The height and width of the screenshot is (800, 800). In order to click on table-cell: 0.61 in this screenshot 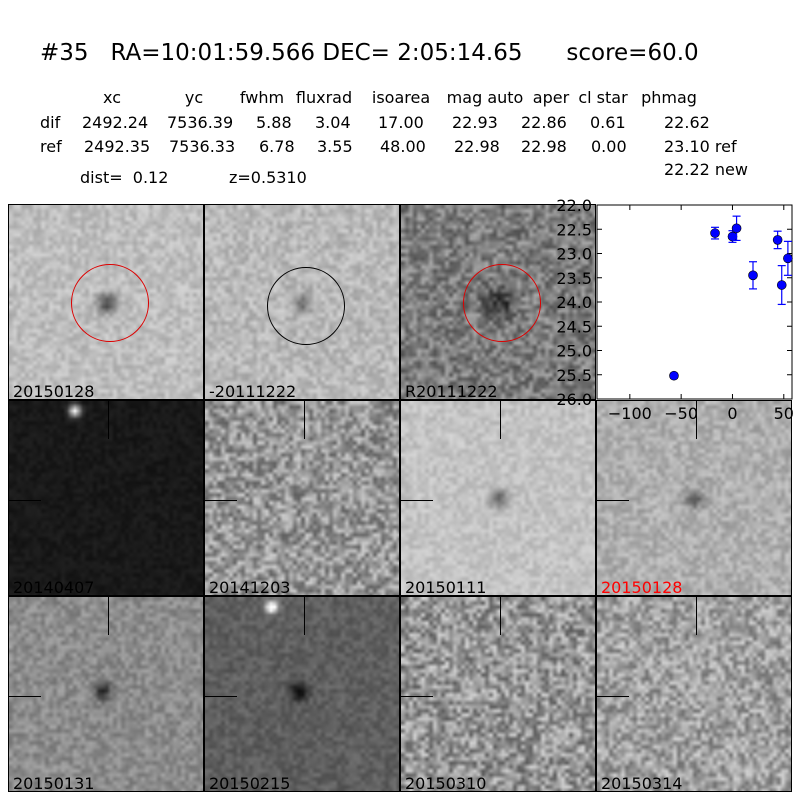, I will do `click(608, 122)`.